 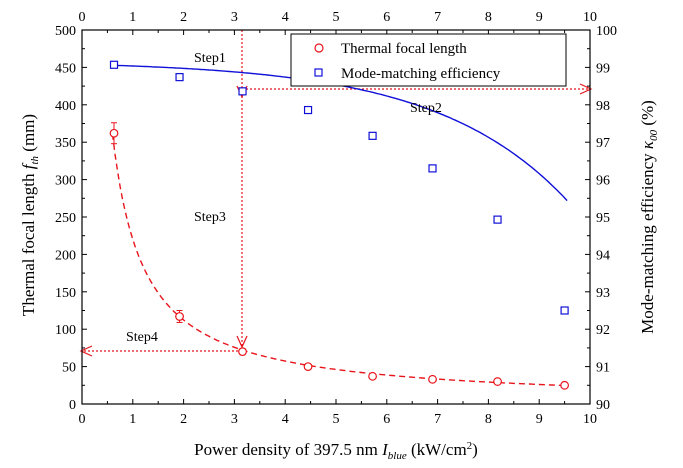 I want to click on x-title-close: ), so click(x=475, y=449).